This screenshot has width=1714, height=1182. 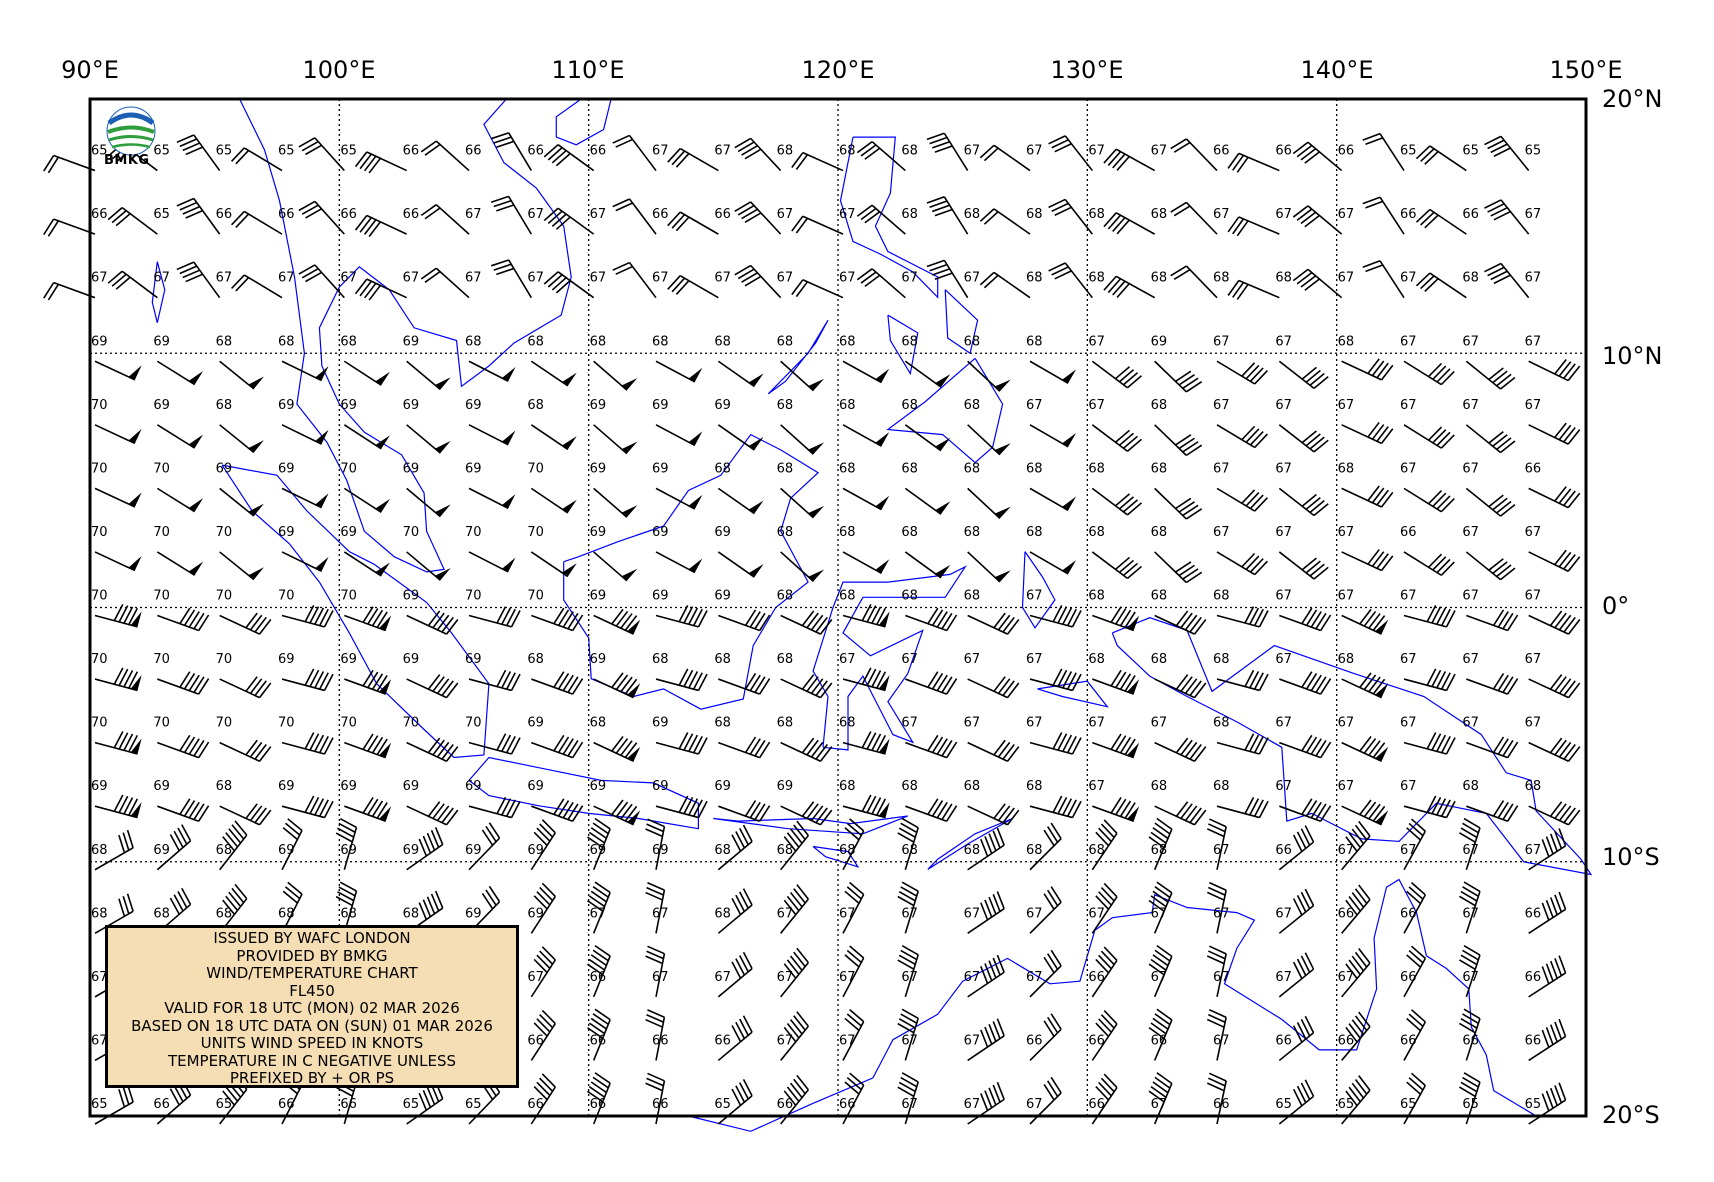 I want to click on info-line: FL450, so click(x=312, y=990).